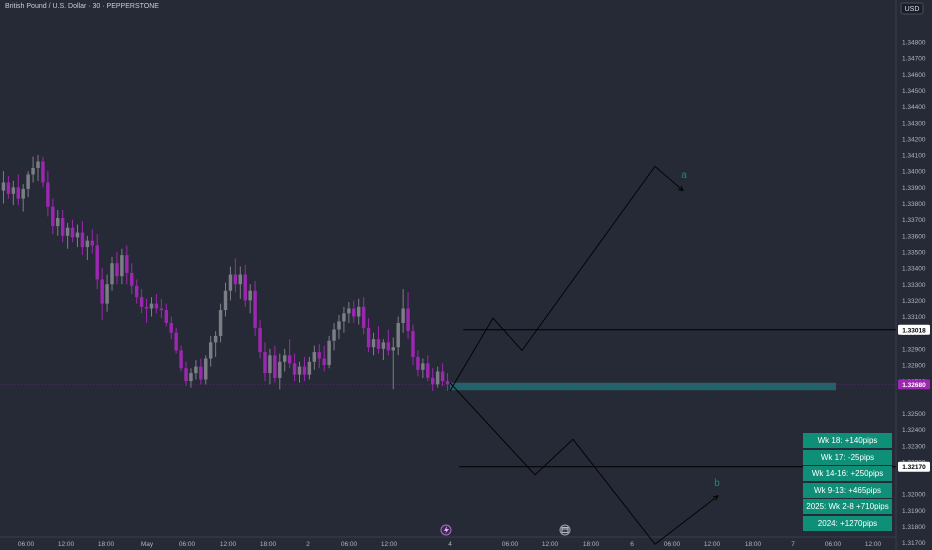 The width and height of the screenshot is (932, 550). What do you see at coordinates (914, 285) in the screenshot?
I see `price-tick-label: 1.33300` at bounding box center [914, 285].